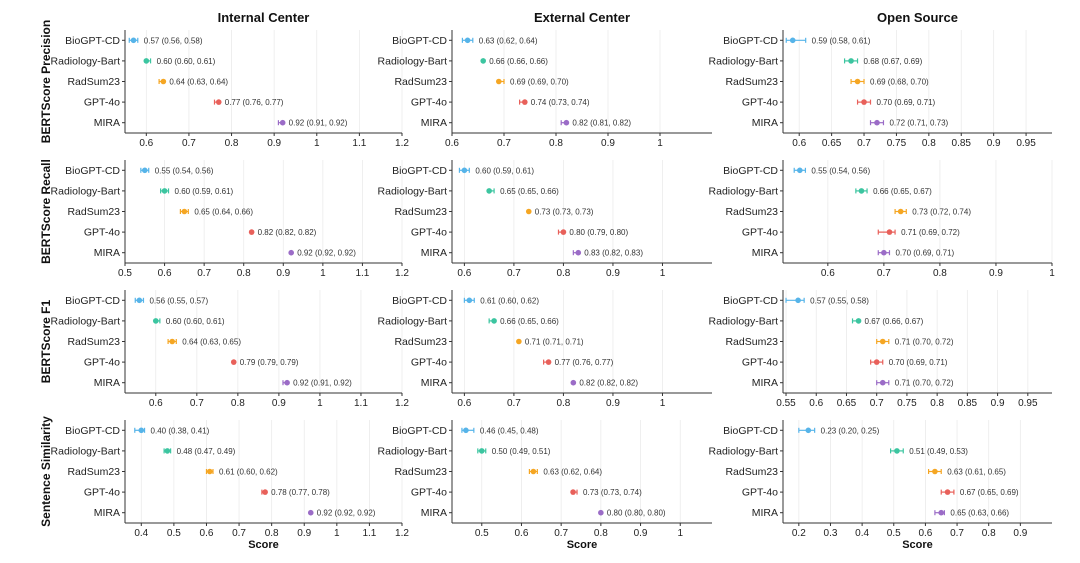  Describe the element at coordinates (1026, 143) in the screenshot. I see `x-tick-label: 0.95` at that location.